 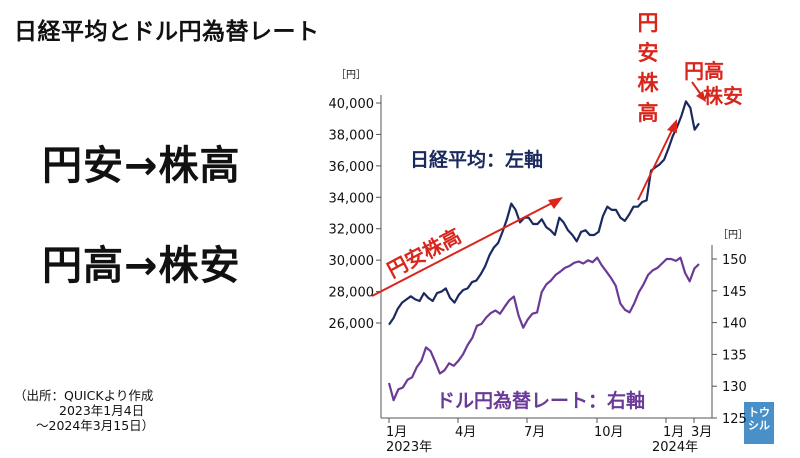 I want to click on left-tick-label: 28,000, so click(x=352, y=293).